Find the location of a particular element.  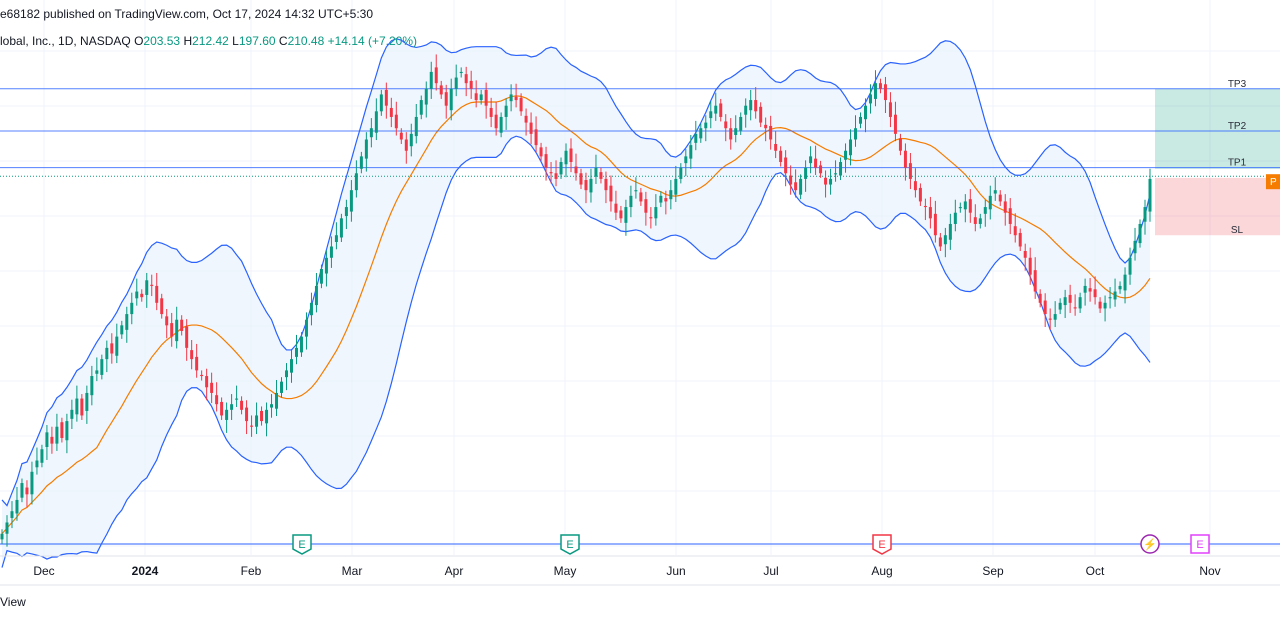

open-value: 203.53 is located at coordinates (162, 41).